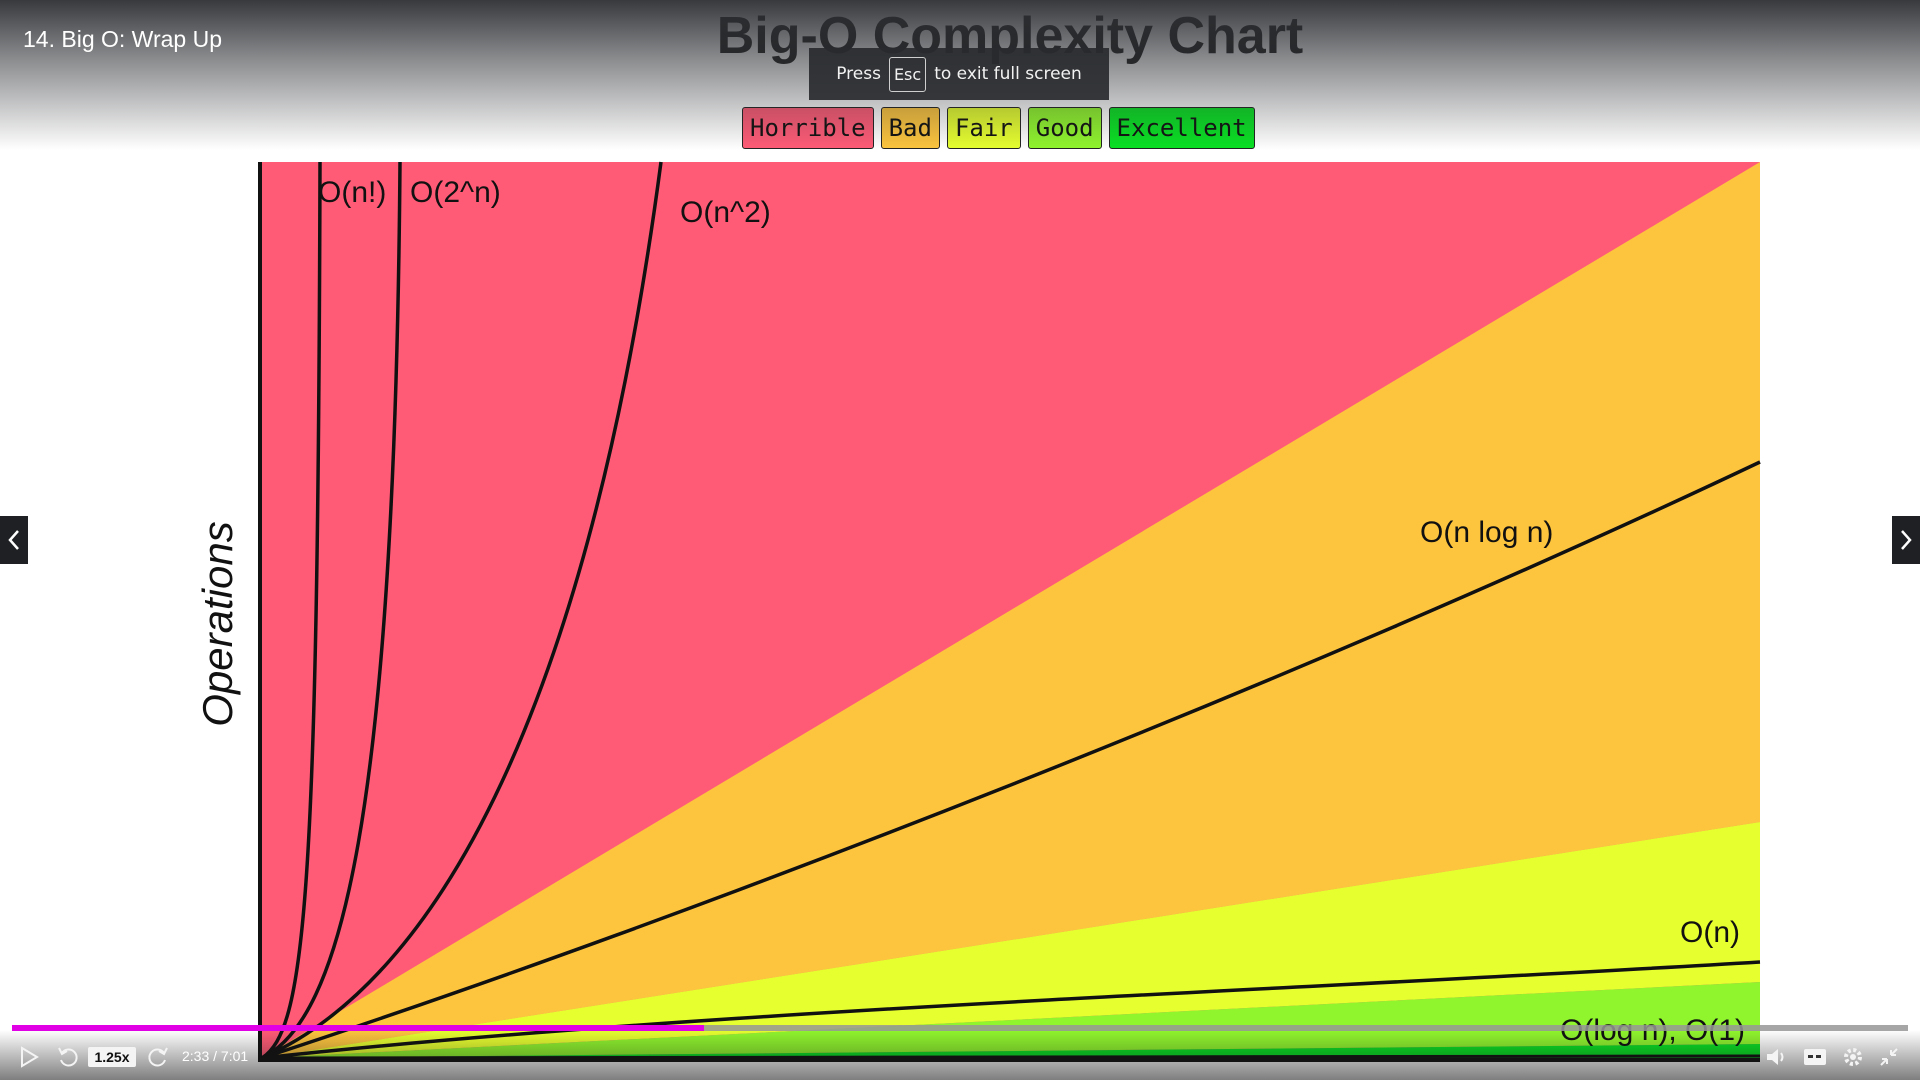  Describe the element at coordinates (112, 1057) in the screenshot. I see `playback-speed-button: 1.25x` at that location.